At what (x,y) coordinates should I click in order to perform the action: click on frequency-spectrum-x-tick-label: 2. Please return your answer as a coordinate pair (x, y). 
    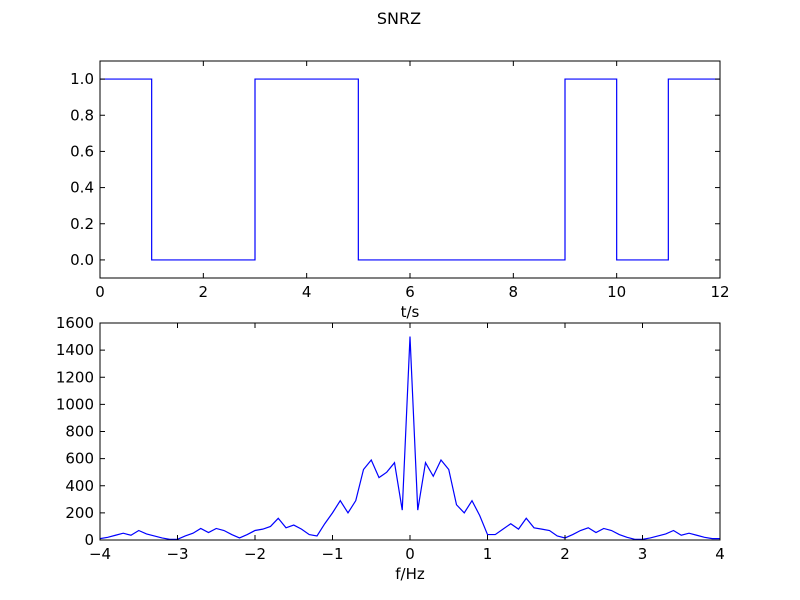
    Looking at the image, I should click on (565, 554).